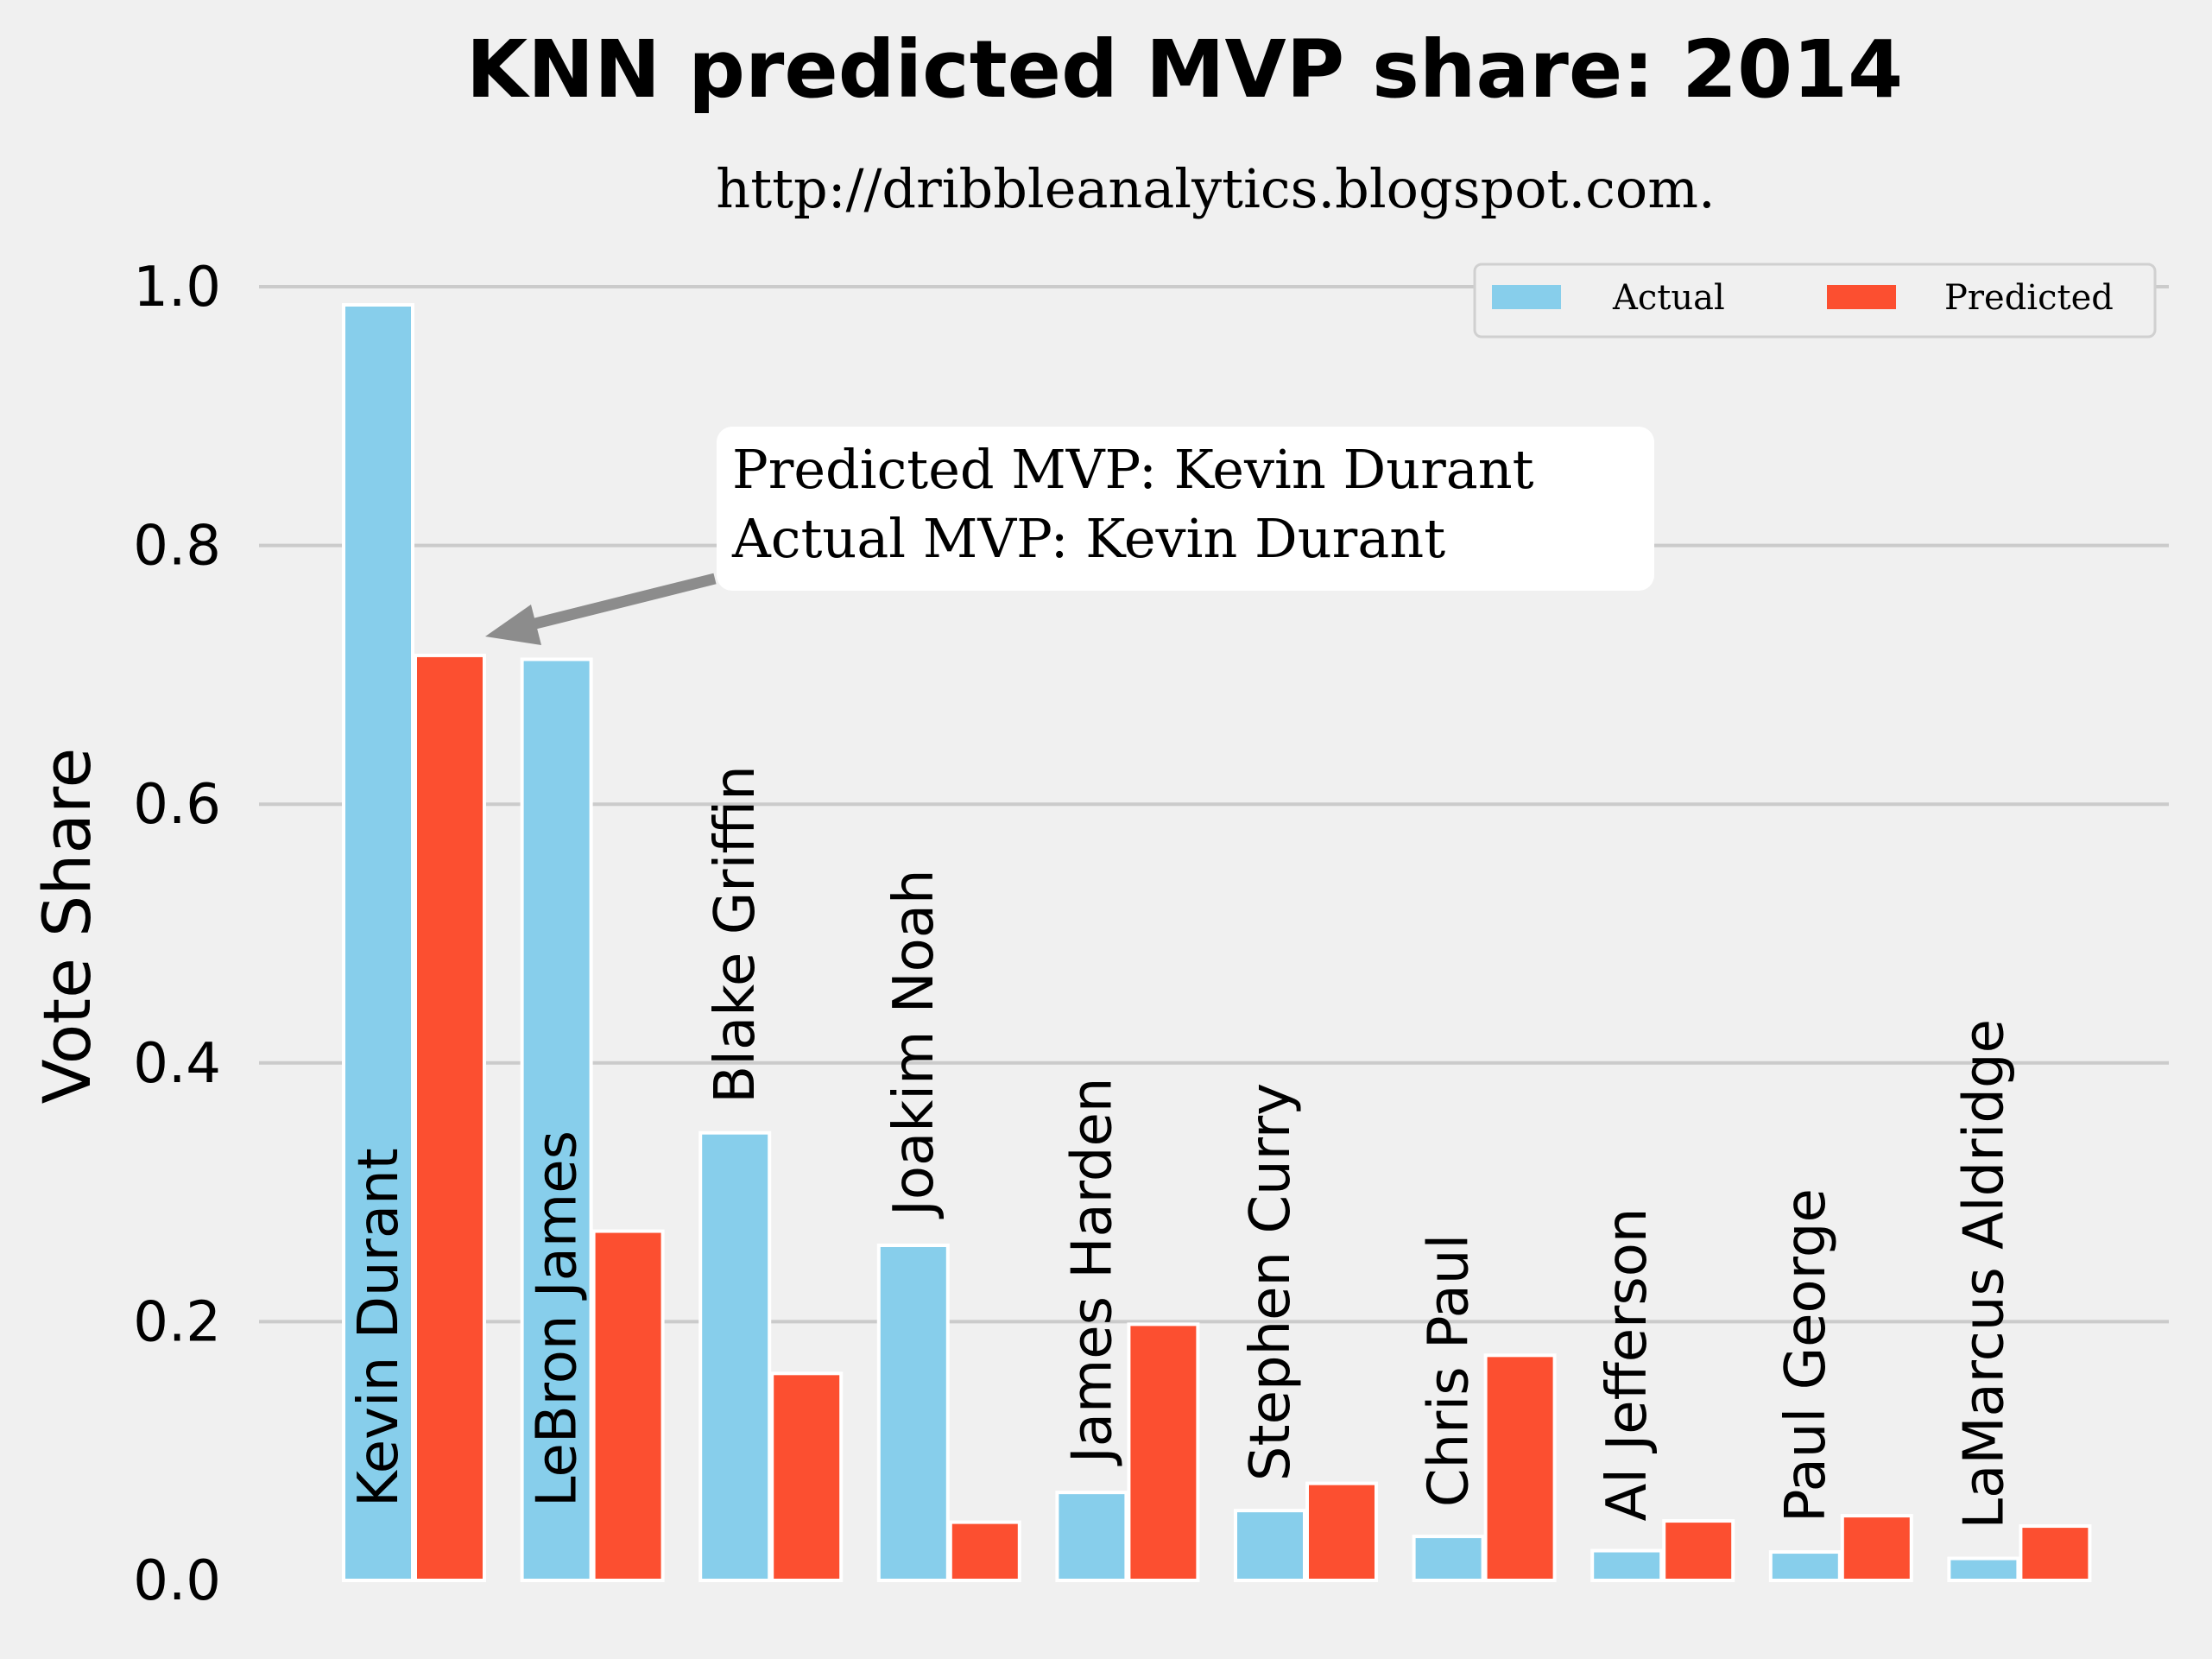 The width and height of the screenshot is (2212, 1659). Describe the element at coordinates (1806, 1355) in the screenshot. I see `player-label: Paul George` at that location.